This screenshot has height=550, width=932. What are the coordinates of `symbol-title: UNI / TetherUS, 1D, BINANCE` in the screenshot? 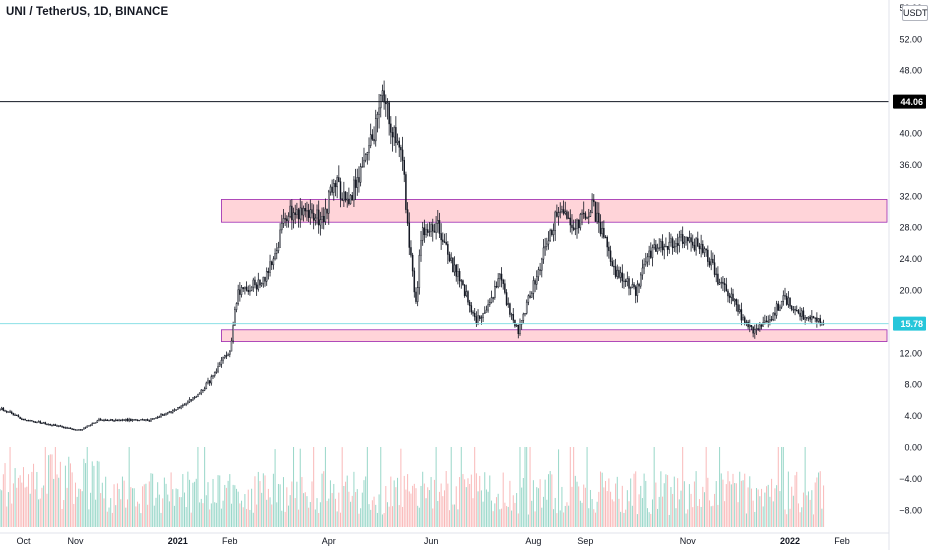 It's located at (87, 12).